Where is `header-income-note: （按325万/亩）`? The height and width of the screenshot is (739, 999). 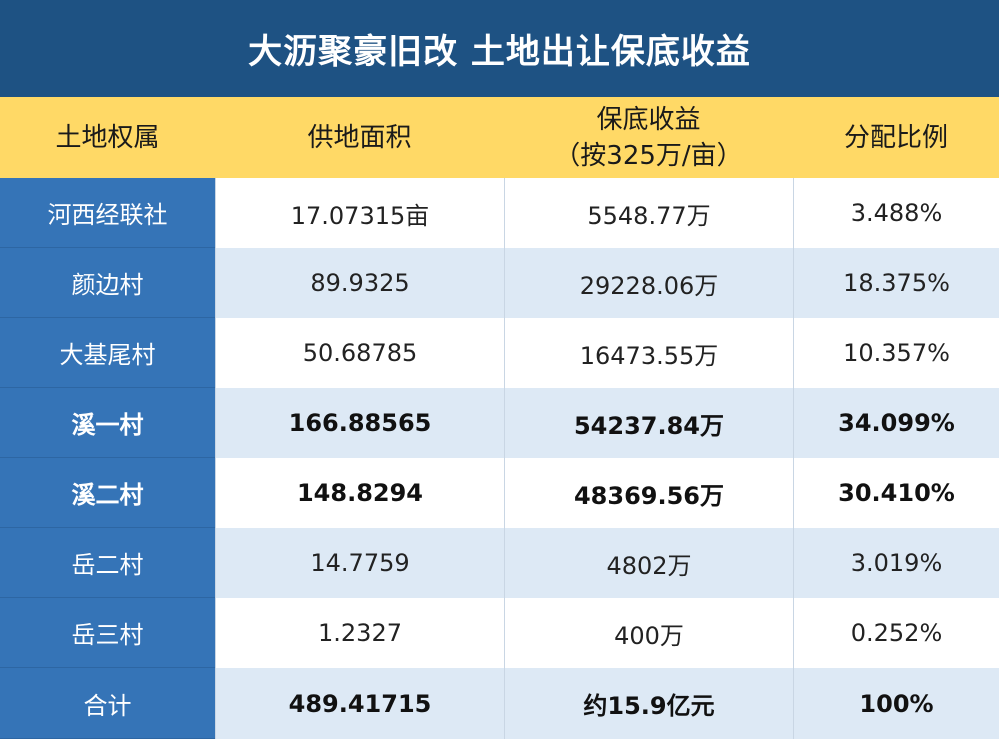 header-income-note: （按325万/亩） is located at coordinates (648, 155).